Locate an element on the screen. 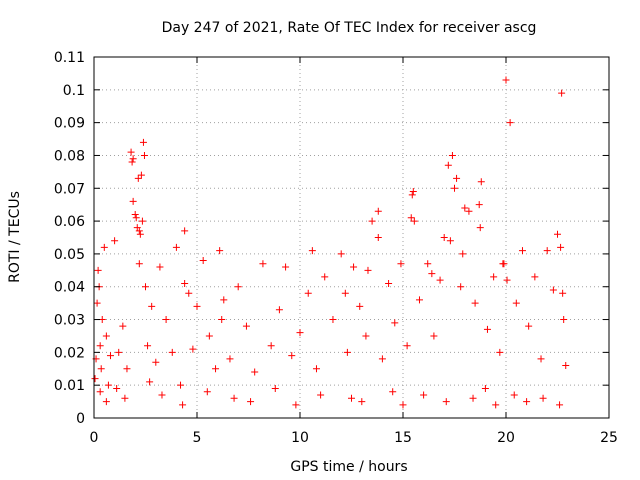 The height and width of the screenshot is (480, 640). y-tick-label: 0.01 is located at coordinates (69, 386).